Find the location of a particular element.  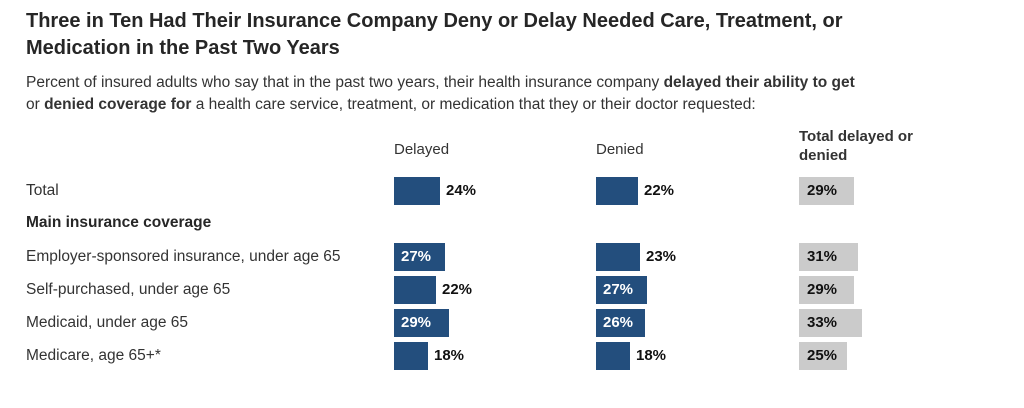

column-header-total: Total delayed or denied is located at coordinates (856, 146).